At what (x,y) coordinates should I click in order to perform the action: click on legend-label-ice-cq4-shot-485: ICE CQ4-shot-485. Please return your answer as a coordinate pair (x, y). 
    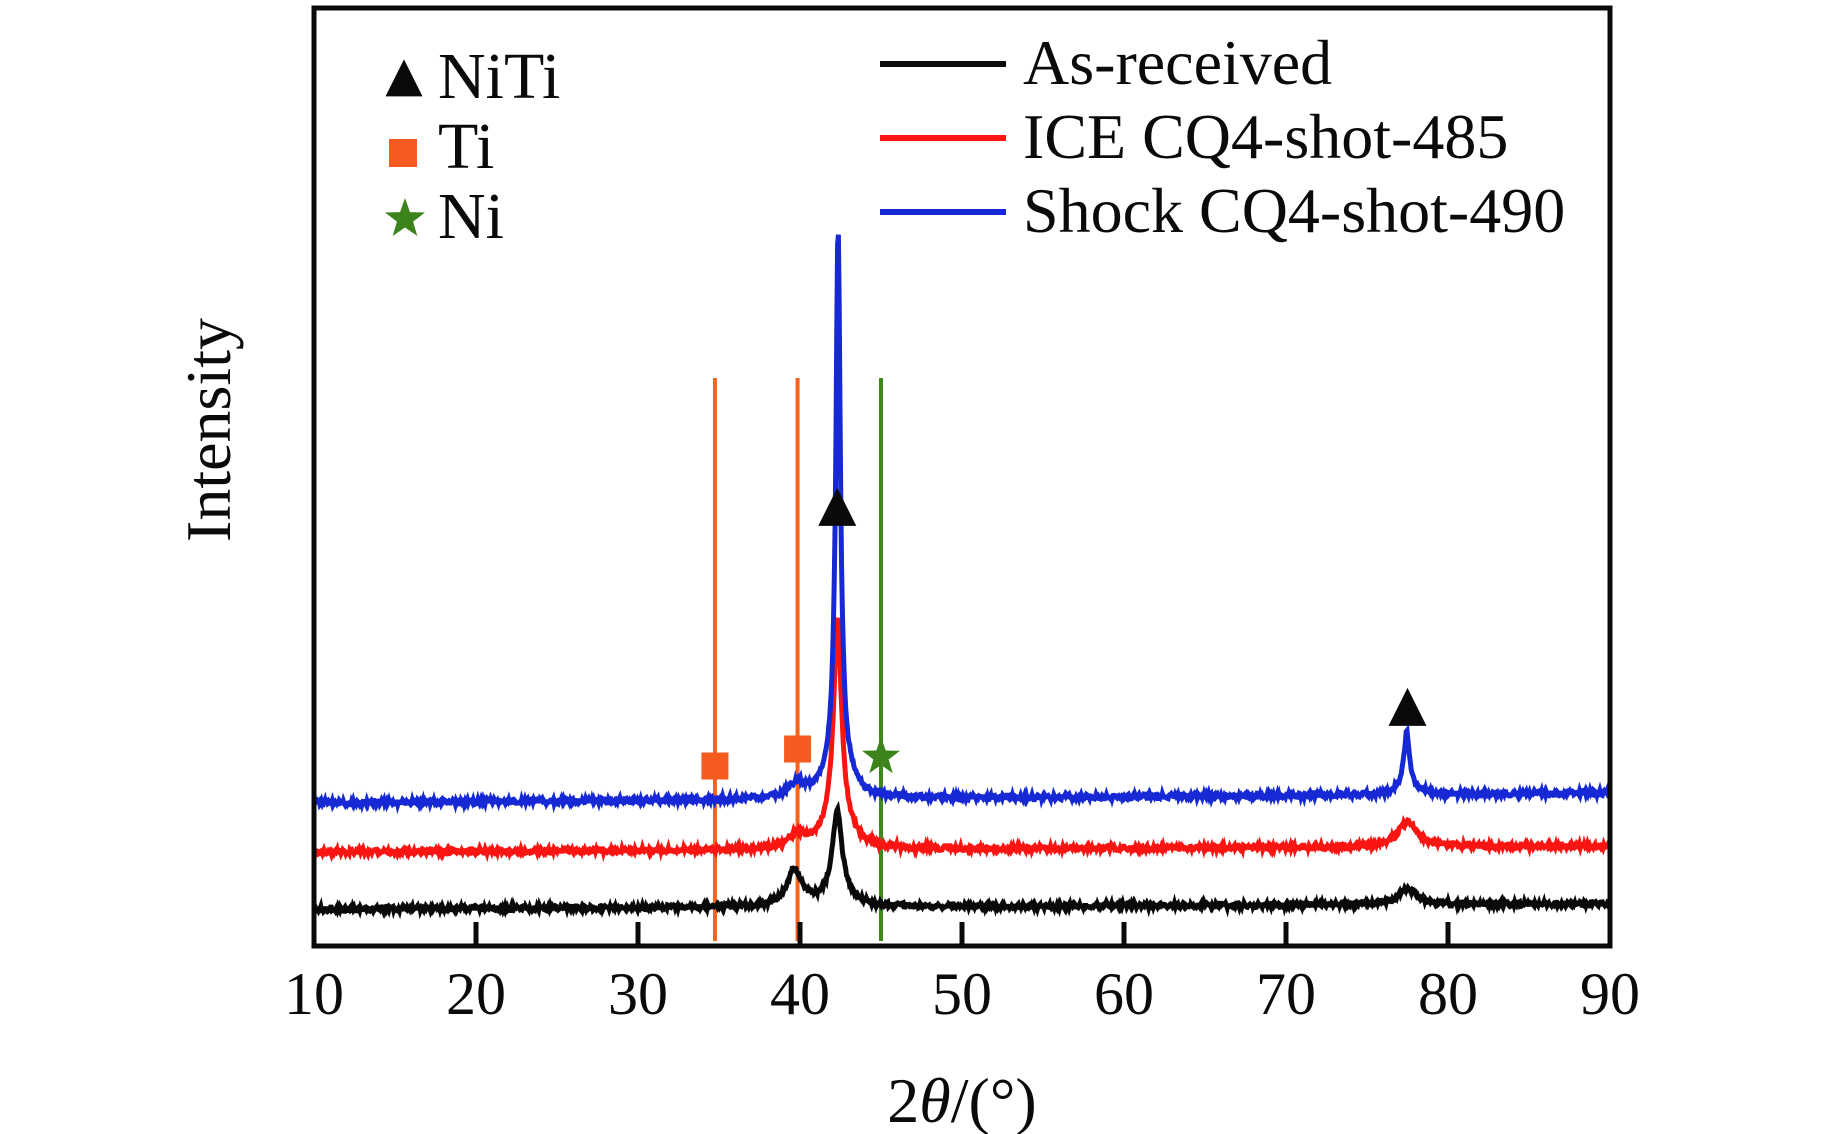
    Looking at the image, I should click on (1265, 136).